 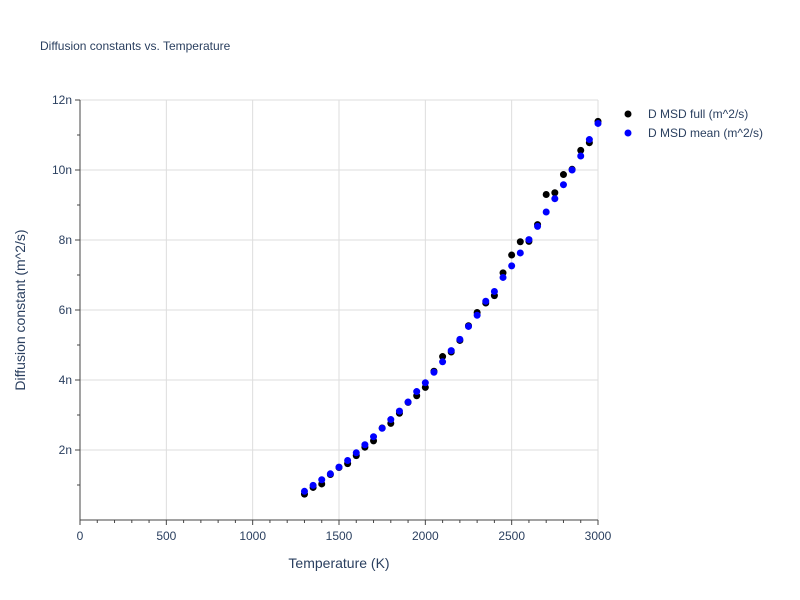 What do you see at coordinates (598, 536) in the screenshot?
I see `x-tick-label: 3000` at bounding box center [598, 536].